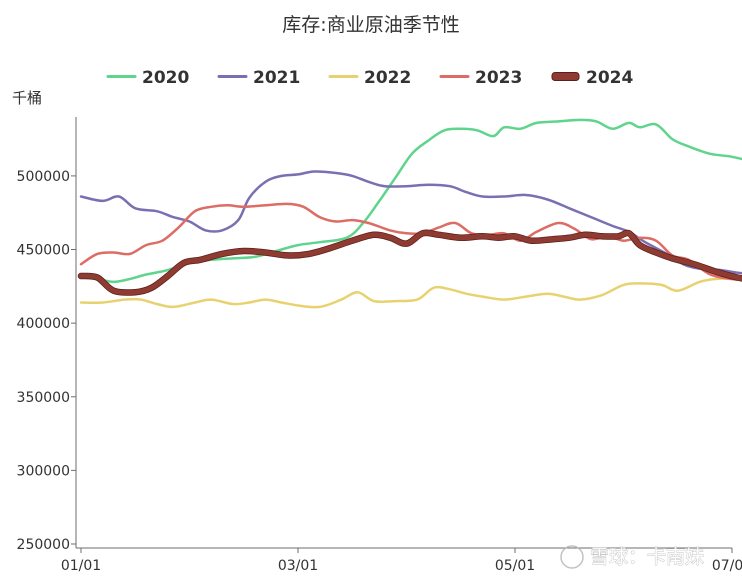 Image resolution: width=742 pixels, height=581 pixels. What do you see at coordinates (515, 566) in the screenshot?
I see `x-tick-label: 05/01` at bounding box center [515, 566].